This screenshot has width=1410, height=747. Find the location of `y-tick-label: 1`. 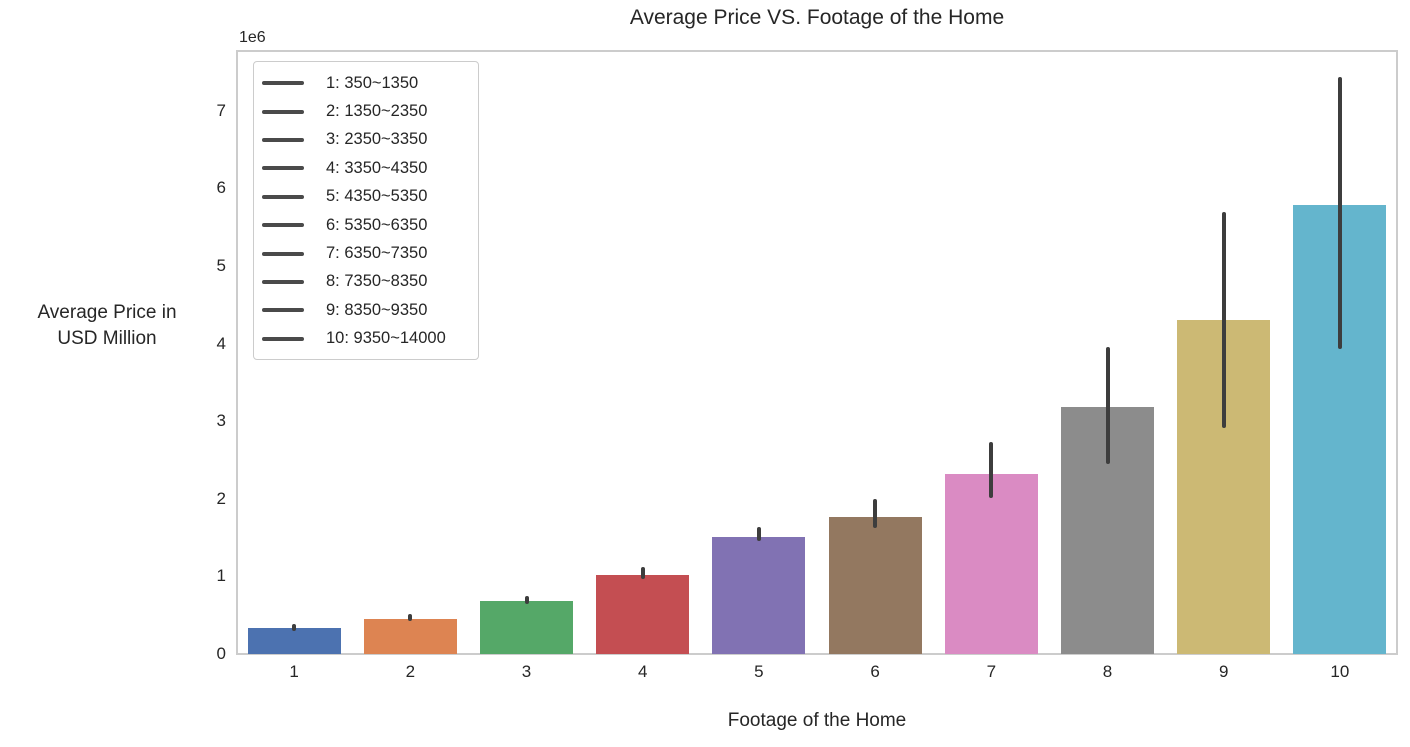

y-tick-label: 1 is located at coordinates (221, 576).